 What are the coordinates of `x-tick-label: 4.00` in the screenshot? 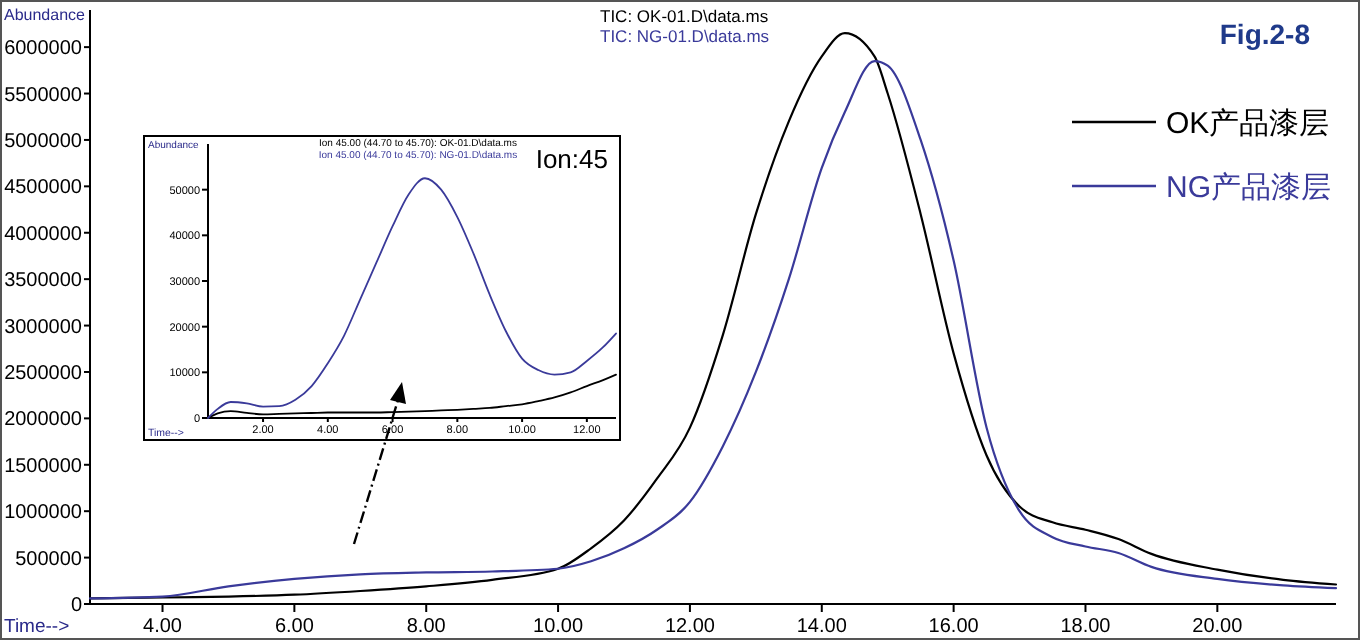 It's located at (163, 627).